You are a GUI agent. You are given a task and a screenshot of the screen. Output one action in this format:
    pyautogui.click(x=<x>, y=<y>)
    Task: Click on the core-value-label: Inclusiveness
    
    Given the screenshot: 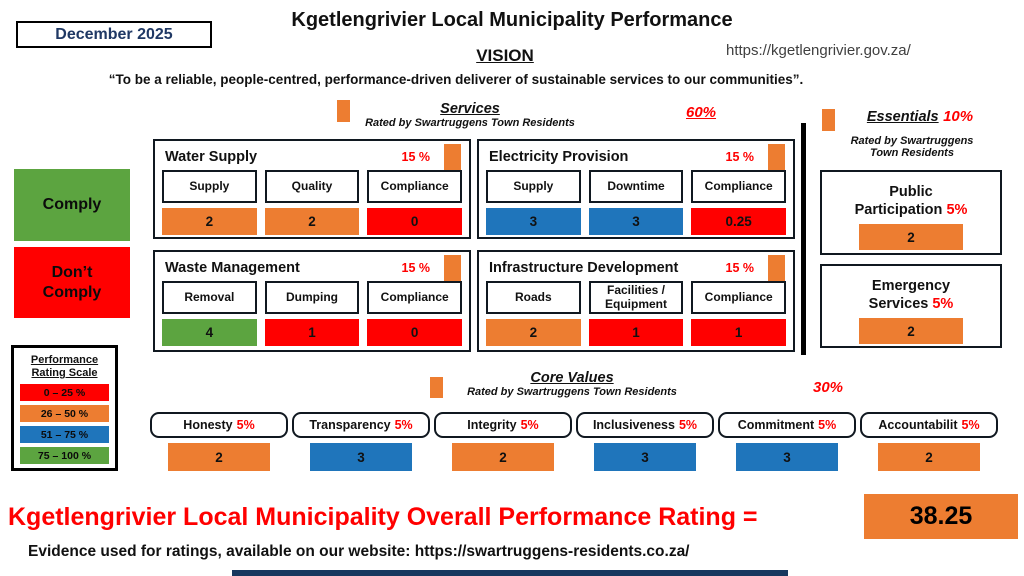 What is the action you would take?
    pyautogui.click(x=633, y=425)
    